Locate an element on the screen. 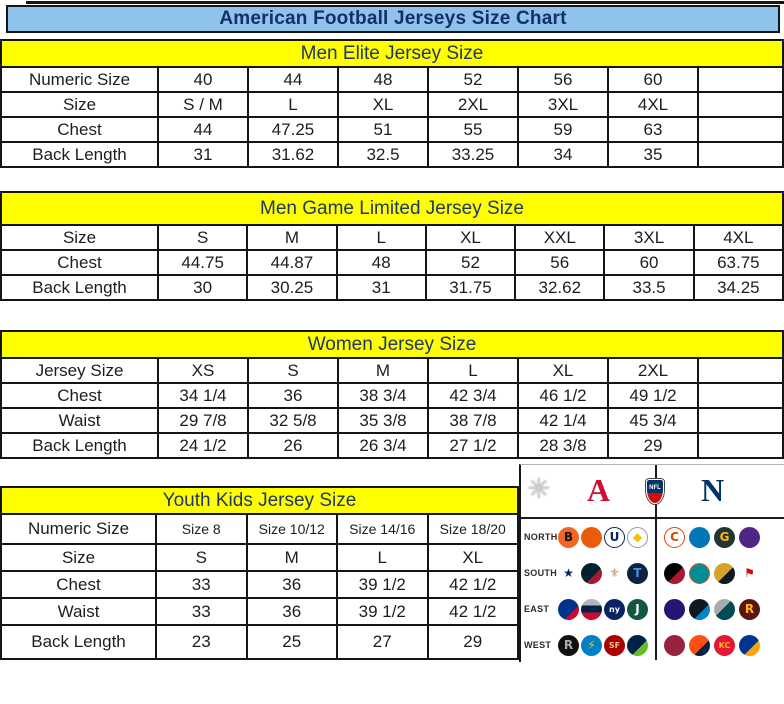 The image size is (784, 704). size-value-cell: 34 is located at coordinates (563, 154).